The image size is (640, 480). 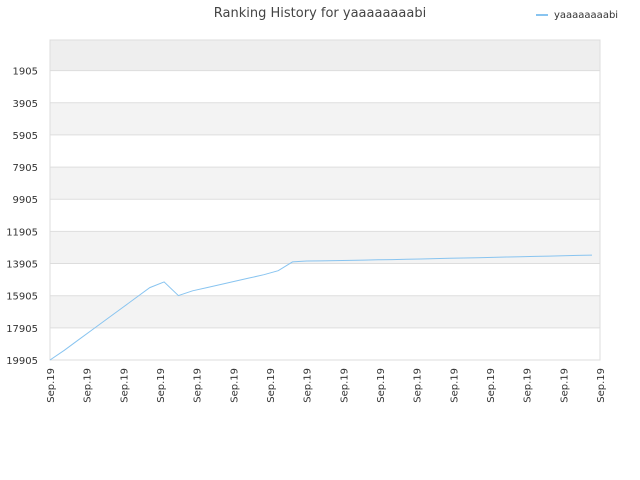 What do you see at coordinates (22, 297) in the screenshot?
I see `y-tick-label: 15905` at bounding box center [22, 297].